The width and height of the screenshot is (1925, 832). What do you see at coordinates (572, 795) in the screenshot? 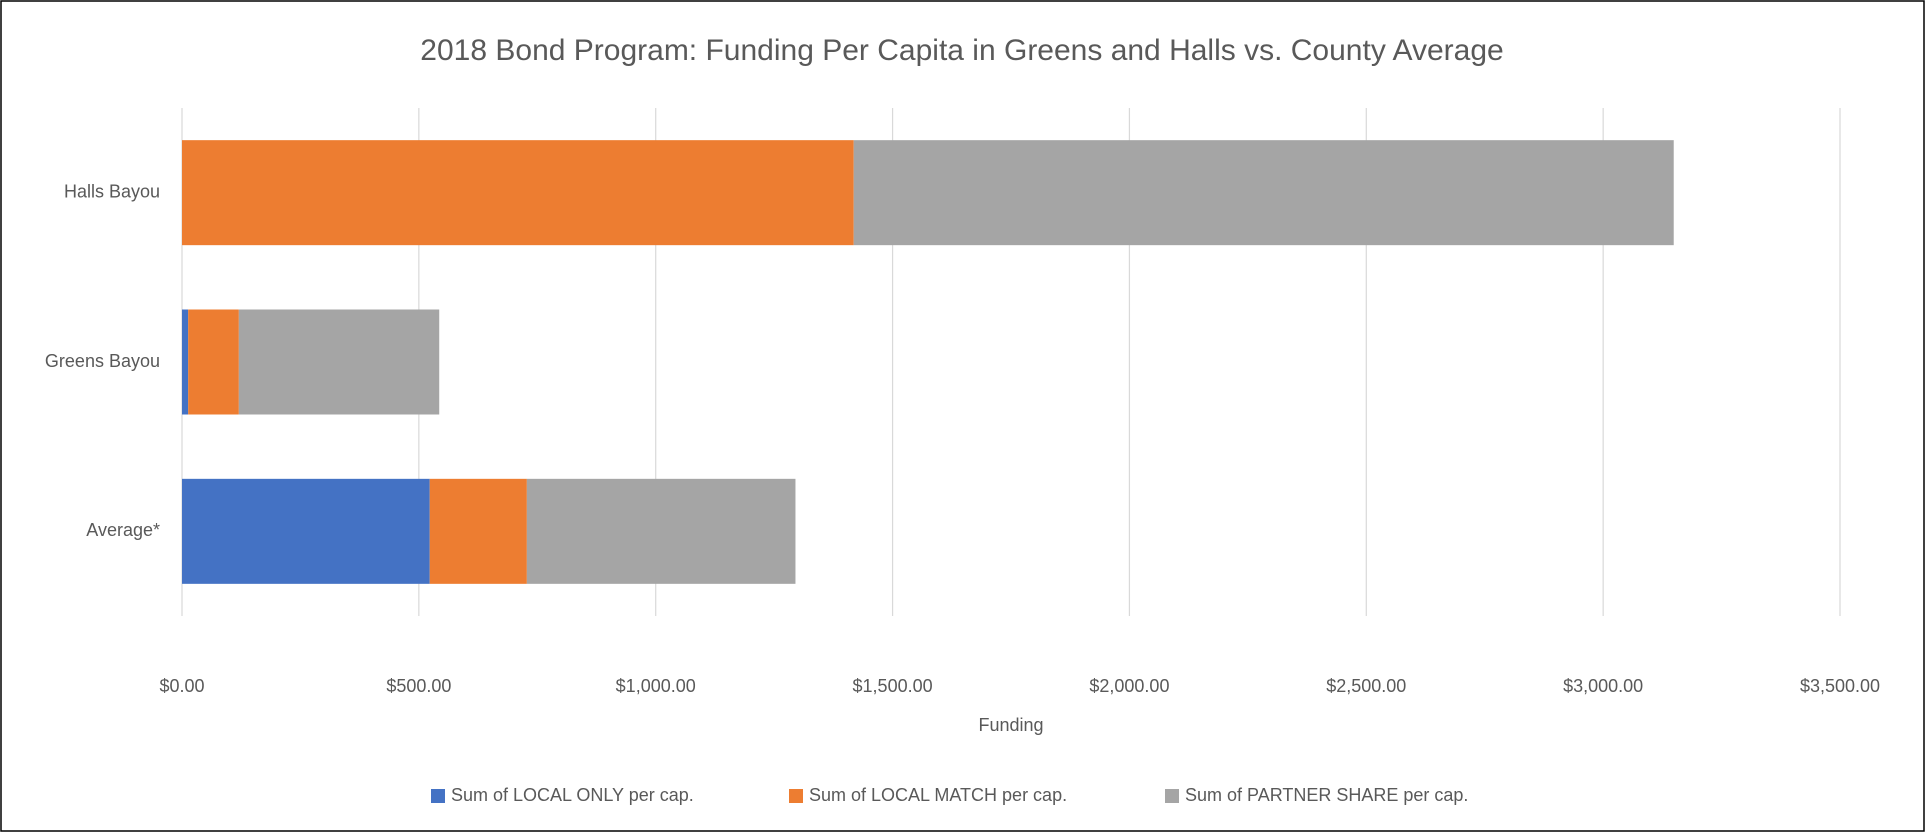
I see `legend-label: Sum of LOCAL ONLY per cap.` at bounding box center [572, 795].